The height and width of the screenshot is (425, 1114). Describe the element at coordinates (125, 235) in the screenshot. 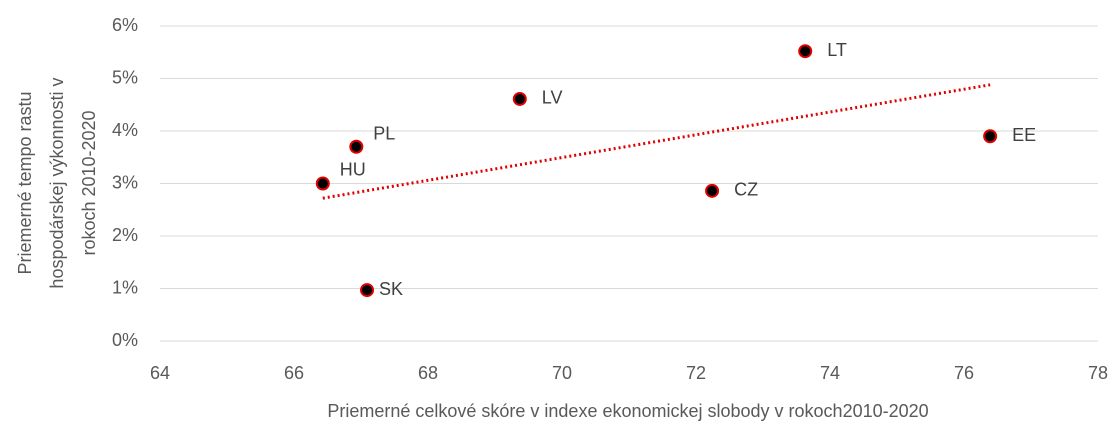

I see `y-tick-label: 2%` at that location.